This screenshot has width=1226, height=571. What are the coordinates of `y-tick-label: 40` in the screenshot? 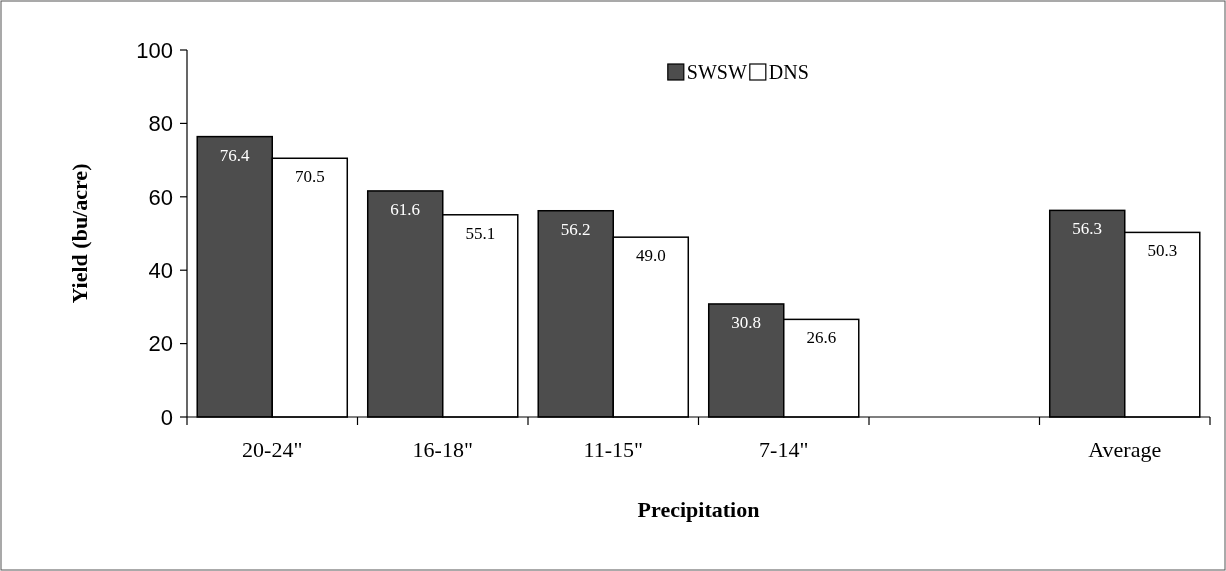 It's located at (160, 270).